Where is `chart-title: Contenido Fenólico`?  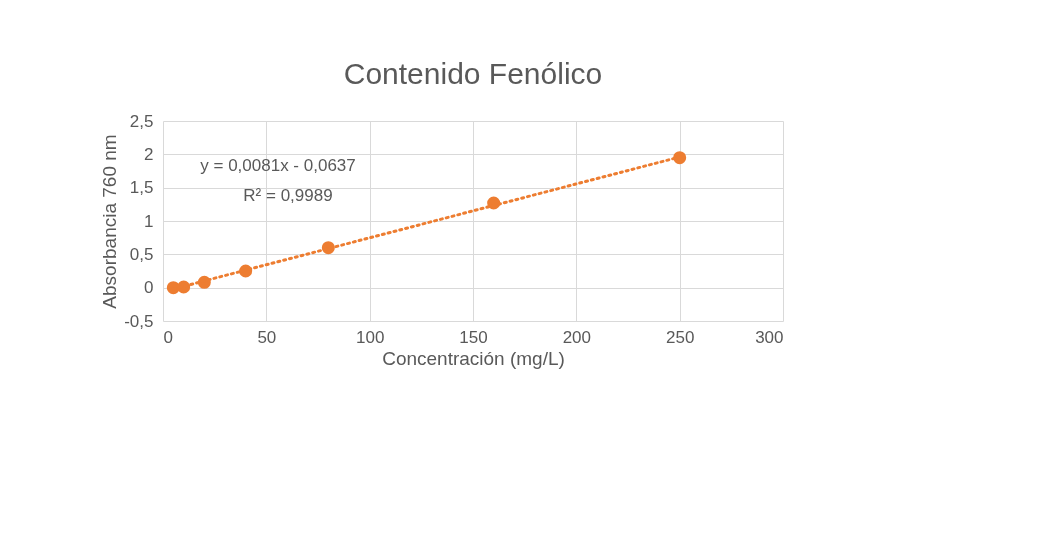
chart-title: Contenido Fenólico is located at coordinates (473, 73).